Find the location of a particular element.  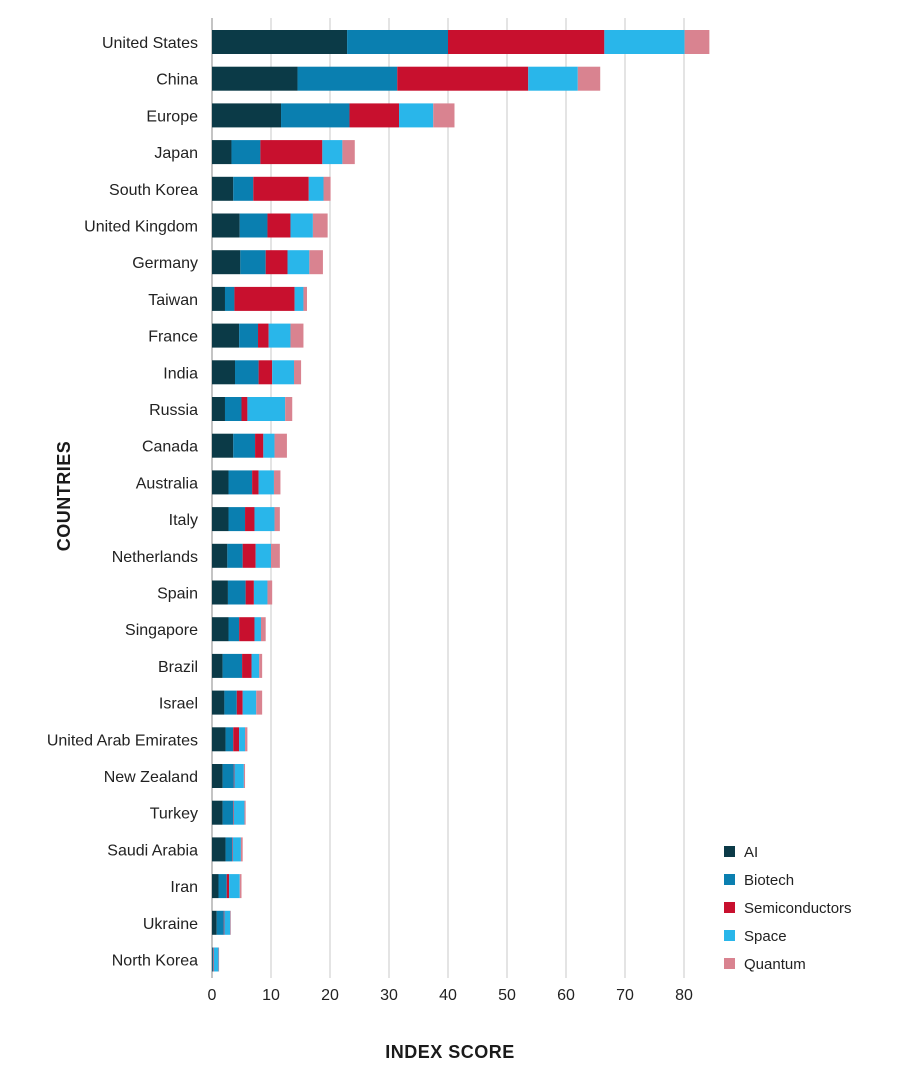

category-label: Japan is located at coordinates (176, 153).